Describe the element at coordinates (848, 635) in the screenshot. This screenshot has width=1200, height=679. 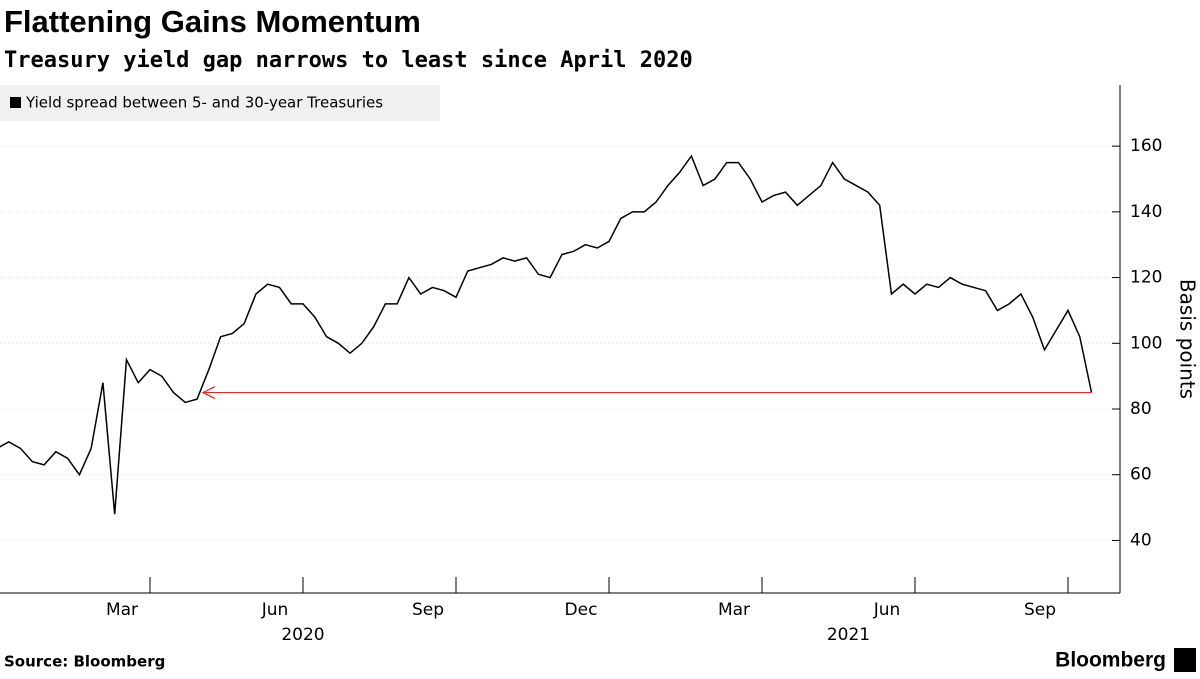
I see `x-group-label: 2021` at that location.